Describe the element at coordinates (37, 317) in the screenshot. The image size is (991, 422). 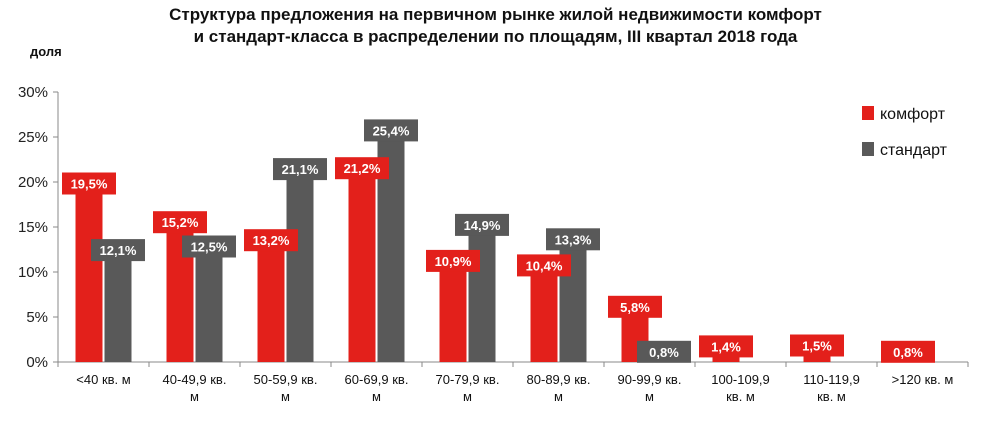
I see `y-tick-label: 5%` at that location.